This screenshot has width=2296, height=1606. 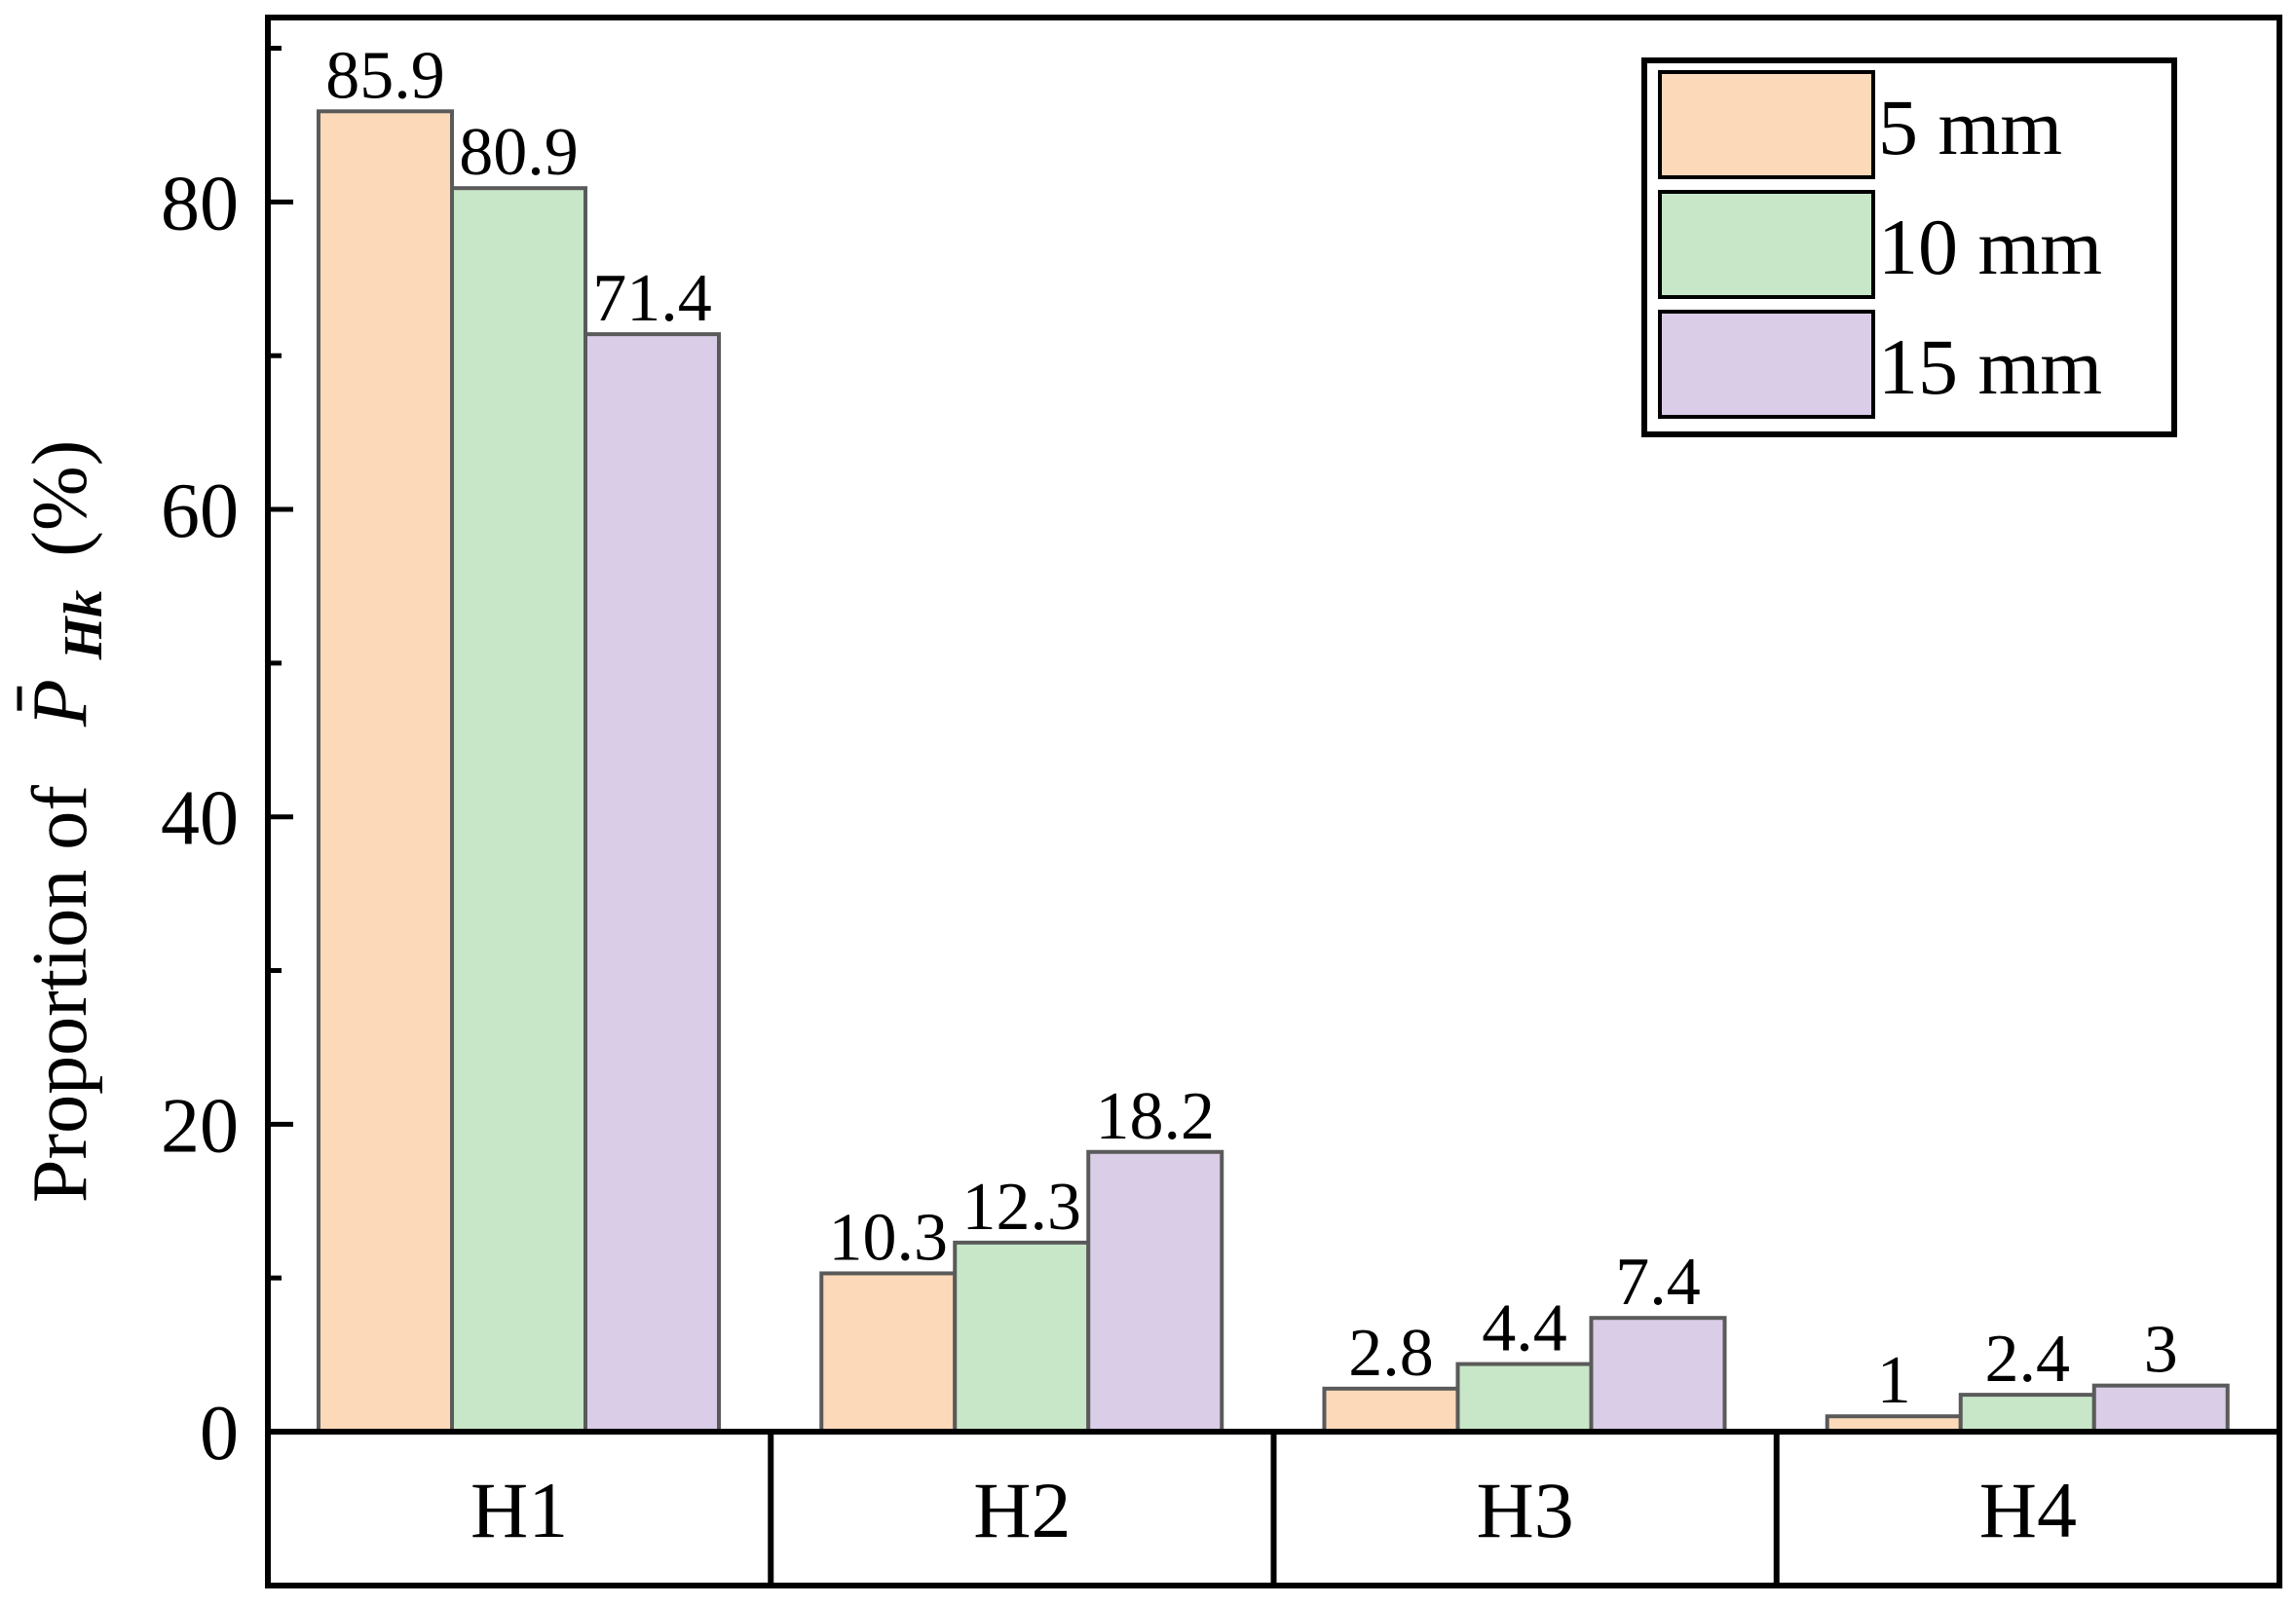 What do you see at coordinates (60, 498) in the screenshot?
I see `y-axis-unit: (%)` at bounding box center [60, 498].